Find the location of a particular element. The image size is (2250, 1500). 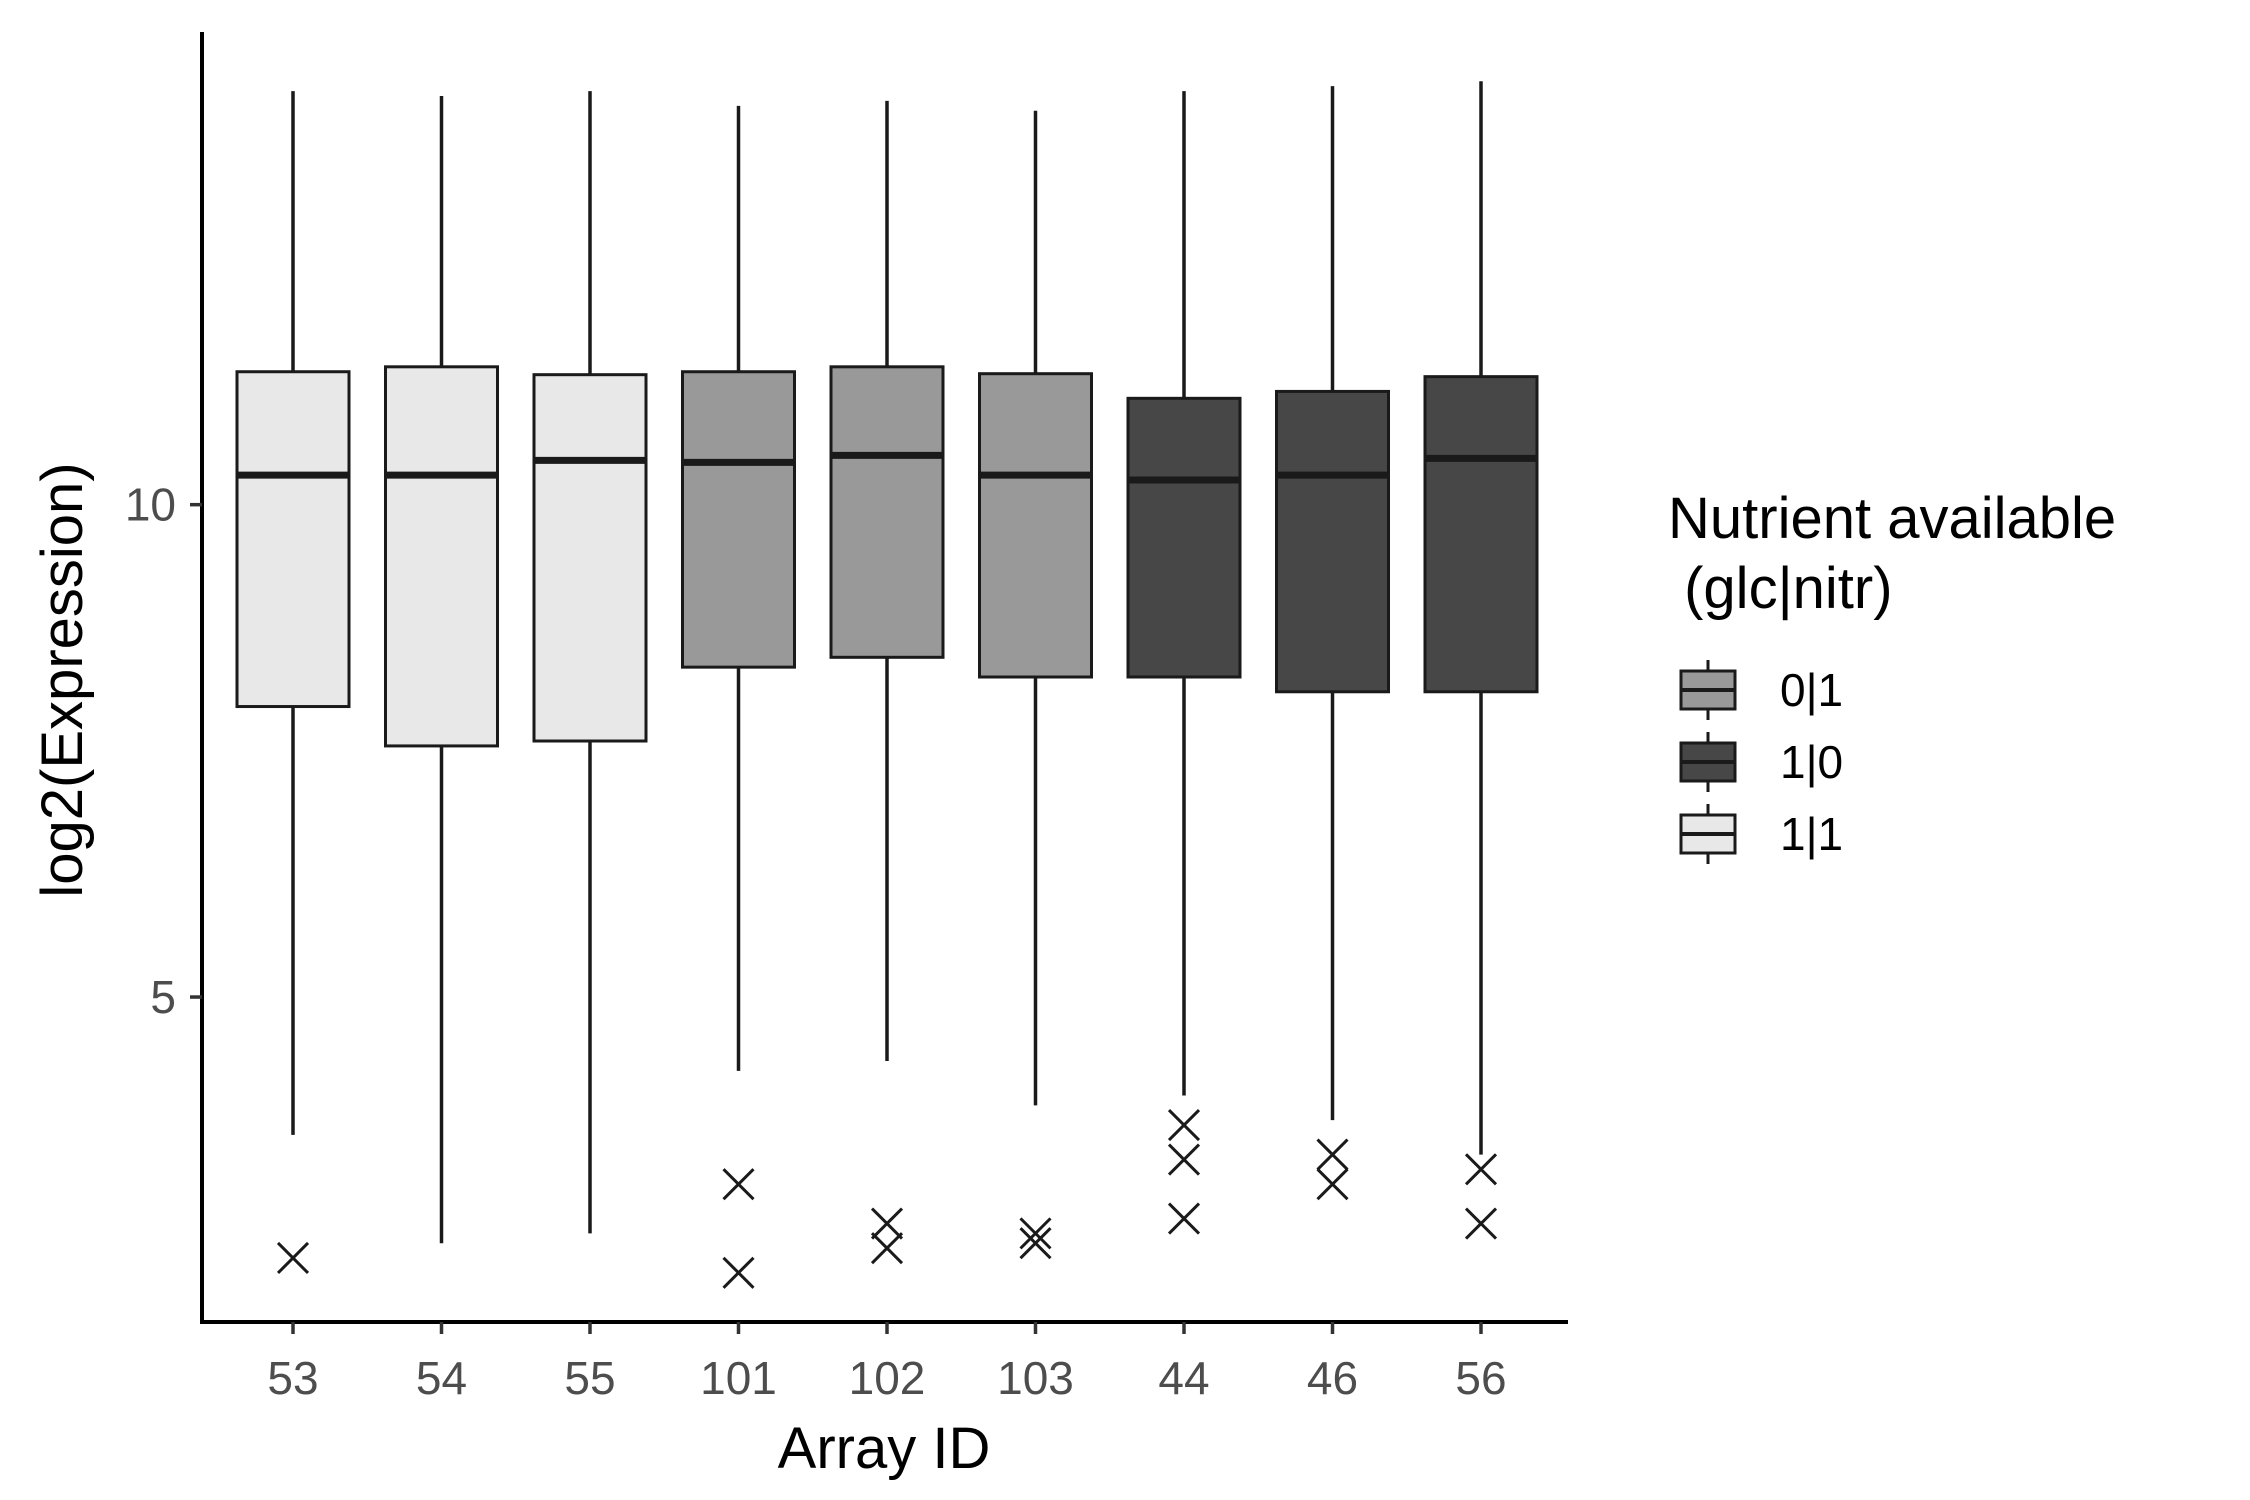

legend-items: 0|1 1|0 1|1 is located at coordinates (1761, 762).